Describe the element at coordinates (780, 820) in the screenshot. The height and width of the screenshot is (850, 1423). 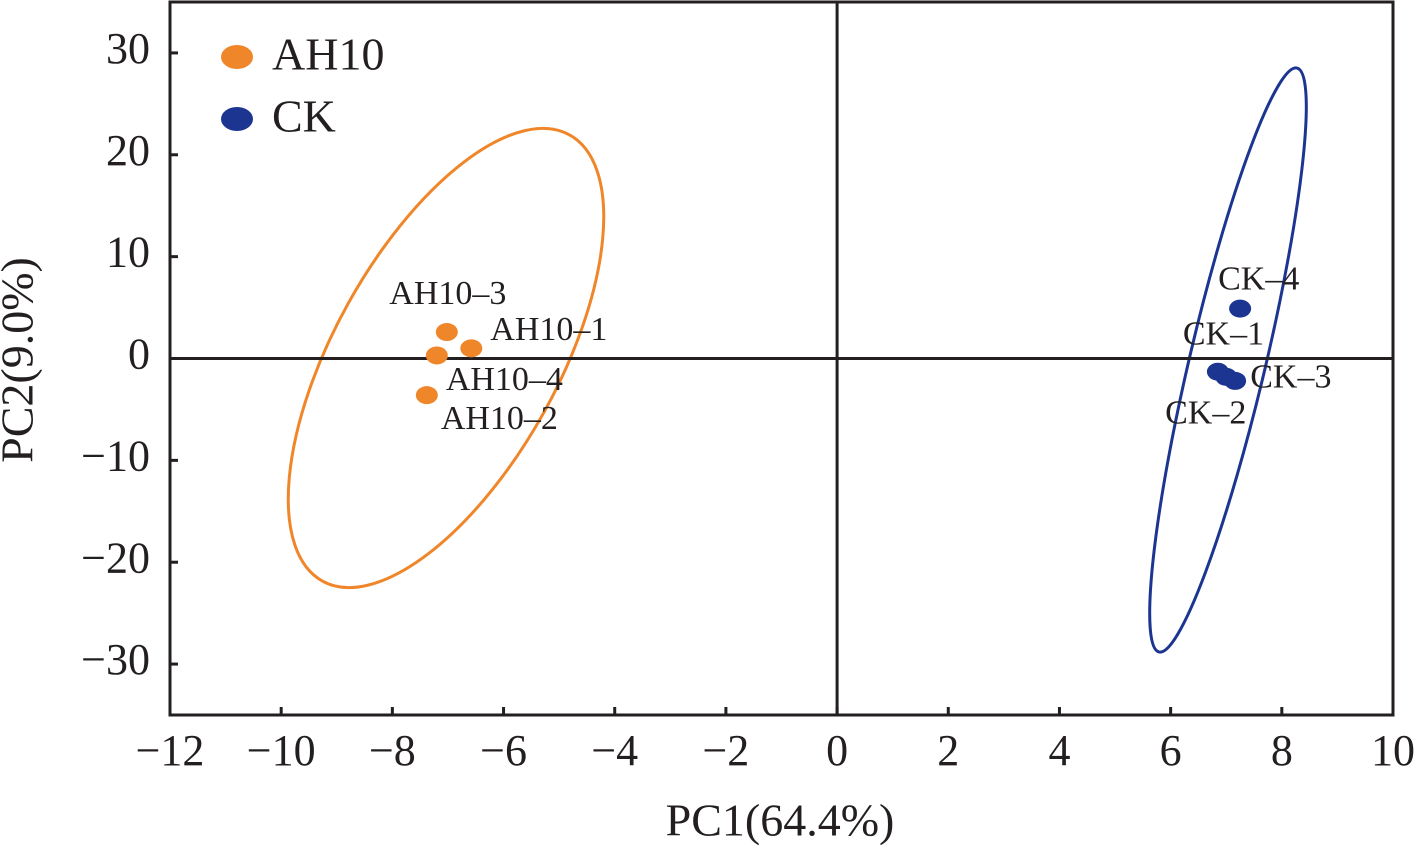
I see `x-axis-label: PC1(64.4%)` at that location.